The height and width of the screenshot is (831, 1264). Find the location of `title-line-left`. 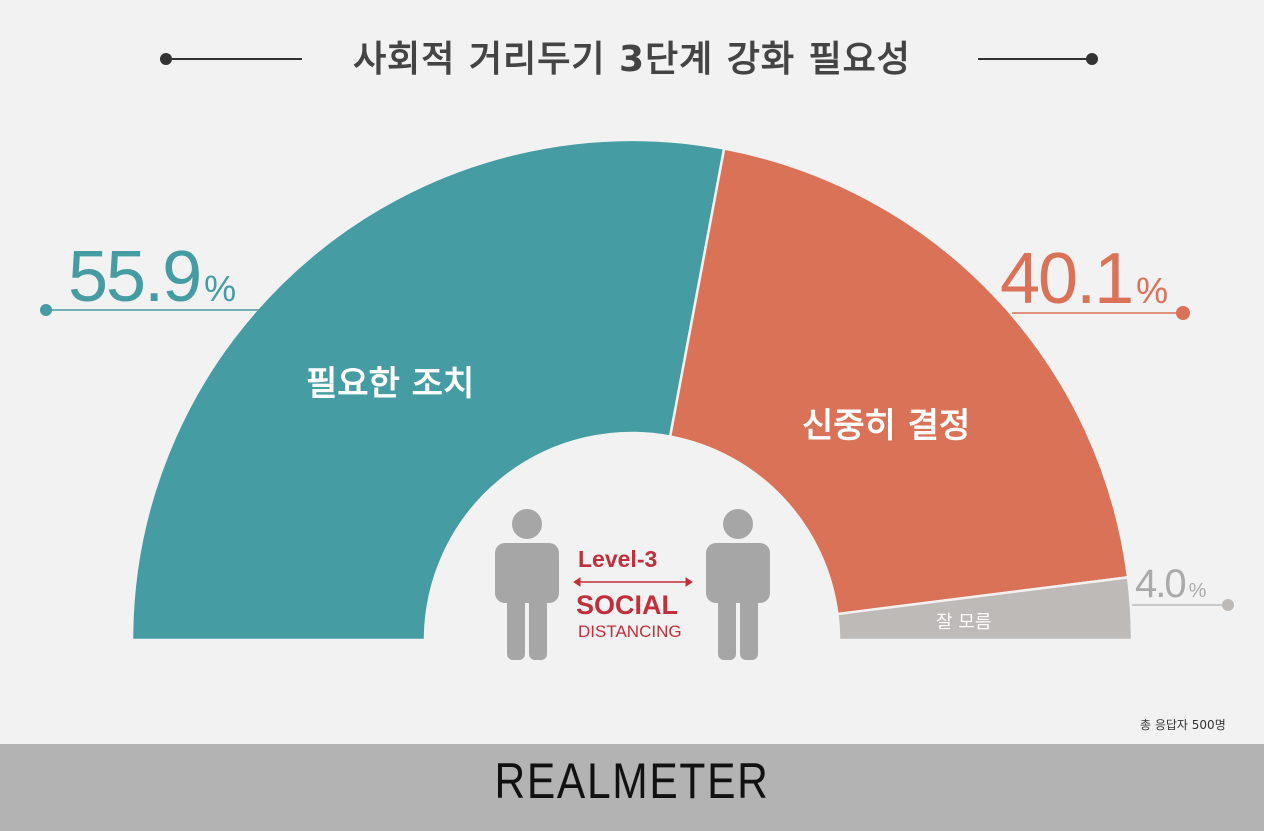

title-line-left is located at coordinates (234, 59).